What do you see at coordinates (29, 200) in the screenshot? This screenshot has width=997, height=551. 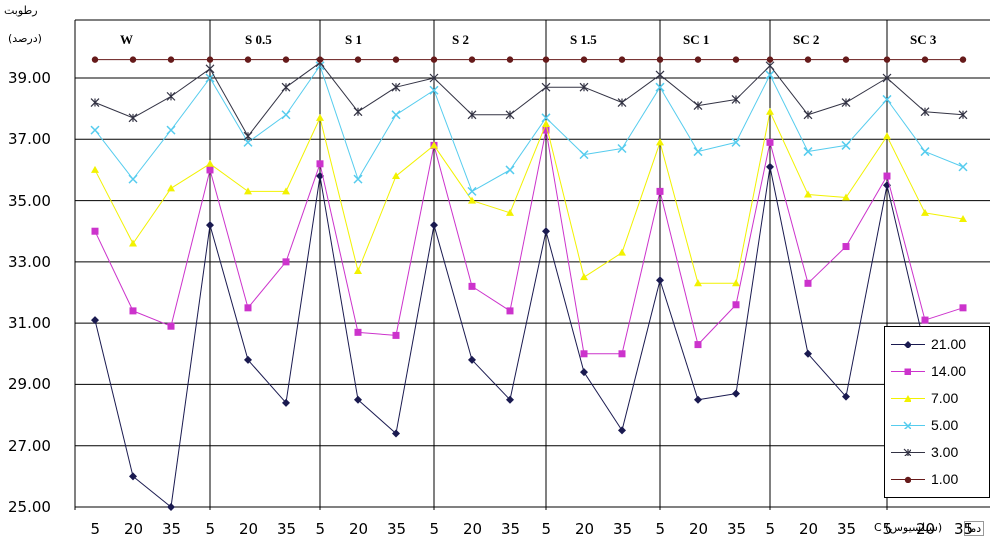 I see `y-tick-label: 35.00` at bounding box center [29, 200].